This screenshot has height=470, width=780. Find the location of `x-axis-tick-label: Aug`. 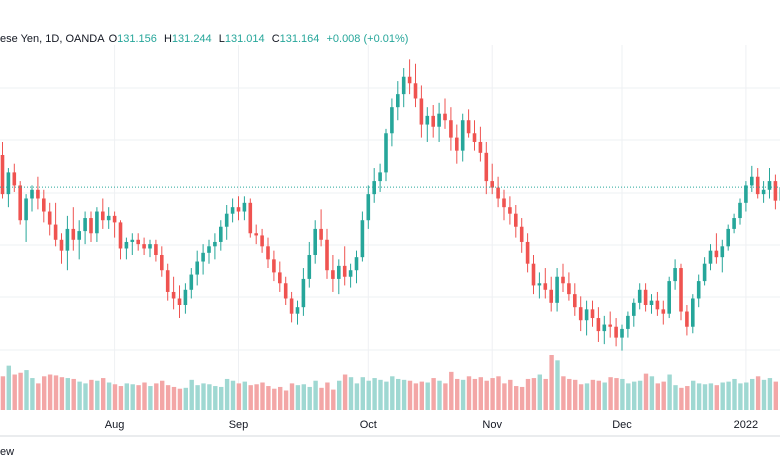

x-axis-tick-label: Aug is located at coordinates (115, 425).